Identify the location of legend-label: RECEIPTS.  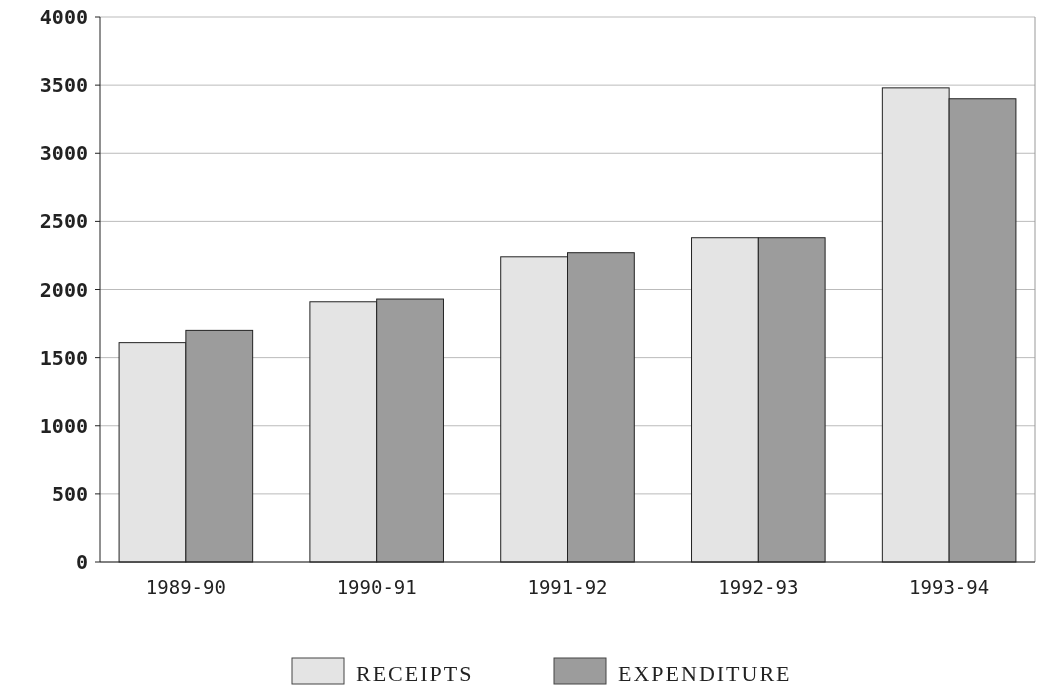
(415, 673).